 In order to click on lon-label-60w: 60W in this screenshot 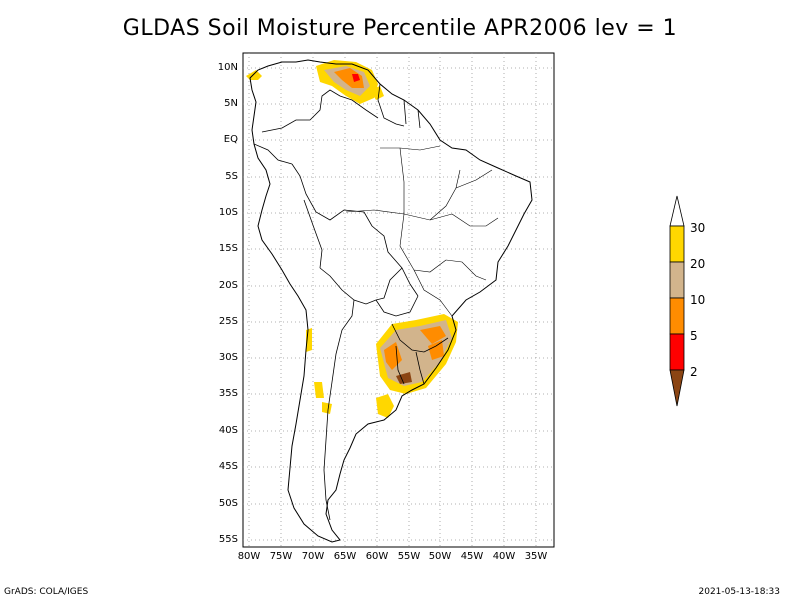, I will do `click(377, 556)`.